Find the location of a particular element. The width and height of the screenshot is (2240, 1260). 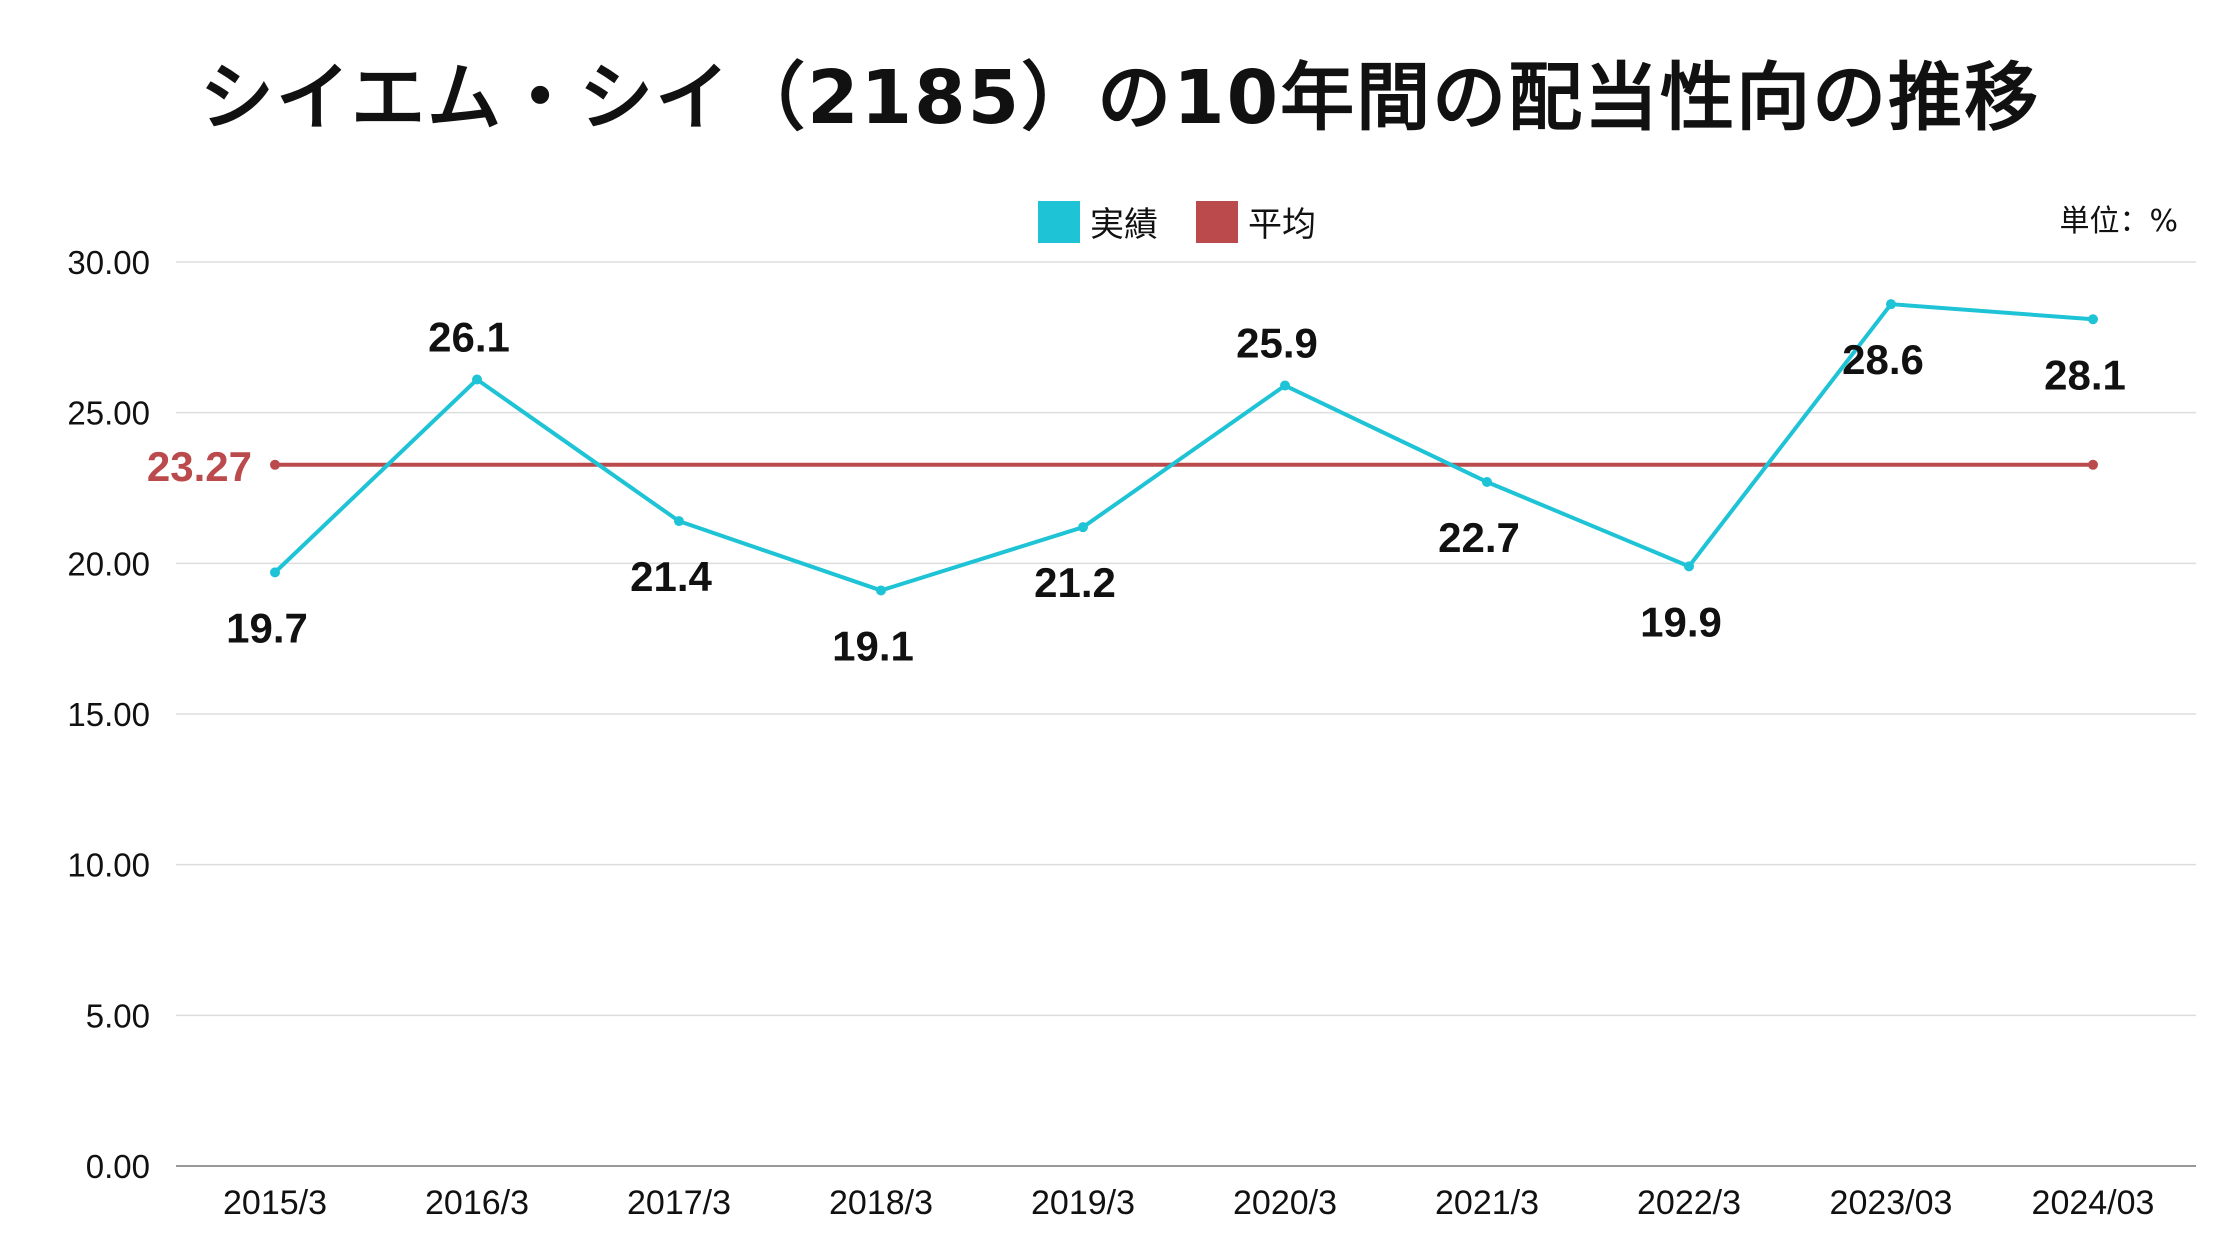

legend-item-average: 平均 is located at coordinates (1256, 221).